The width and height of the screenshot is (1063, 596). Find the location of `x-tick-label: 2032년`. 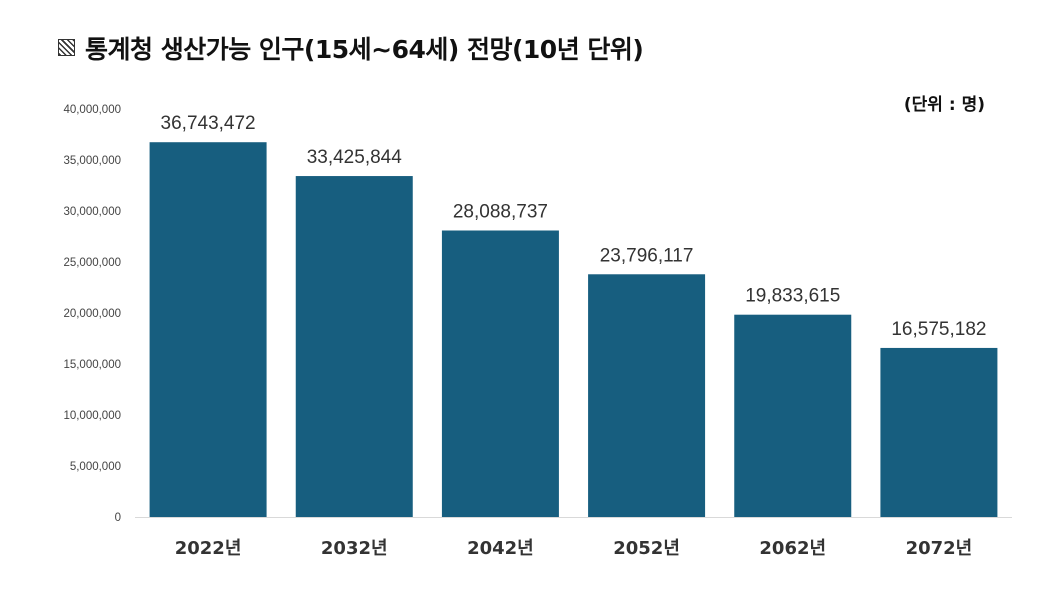

x-tick-label: 2032년 is located at coordinates (354, 548).